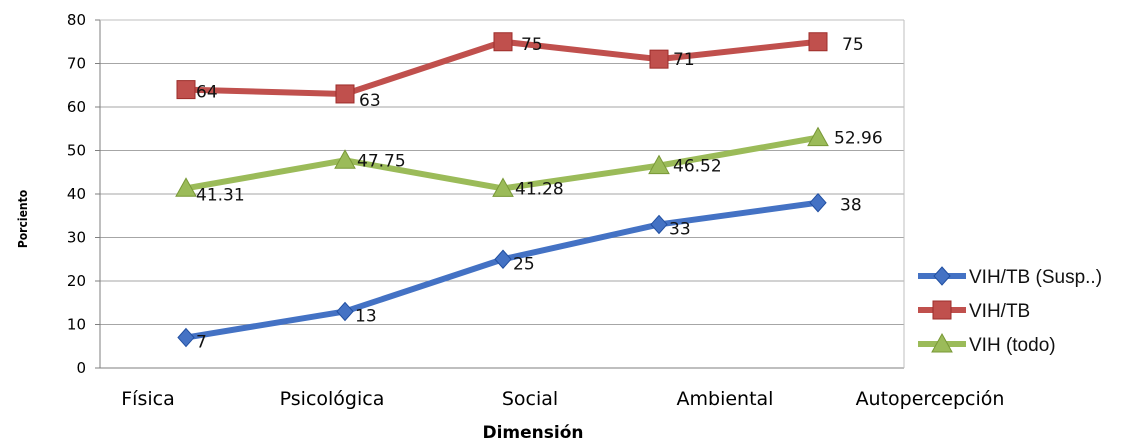 The height and width of the screenshot is (442, 1138). I want to click on x-tick-label: Autopercepción, so click(930, 399).